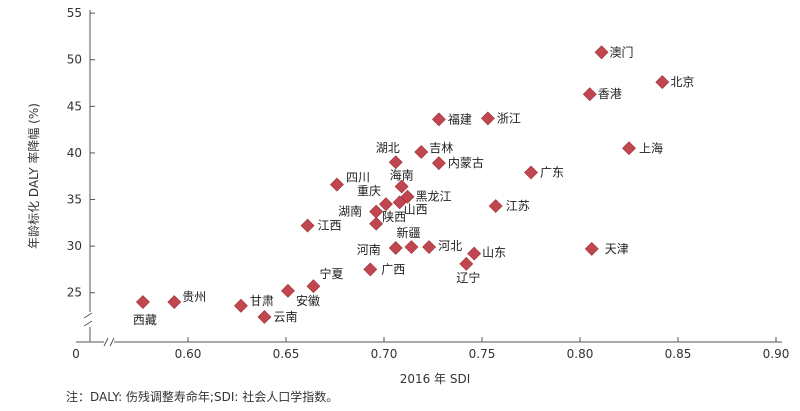  I want to click on y-tick-label: 45, so click(74, 106).